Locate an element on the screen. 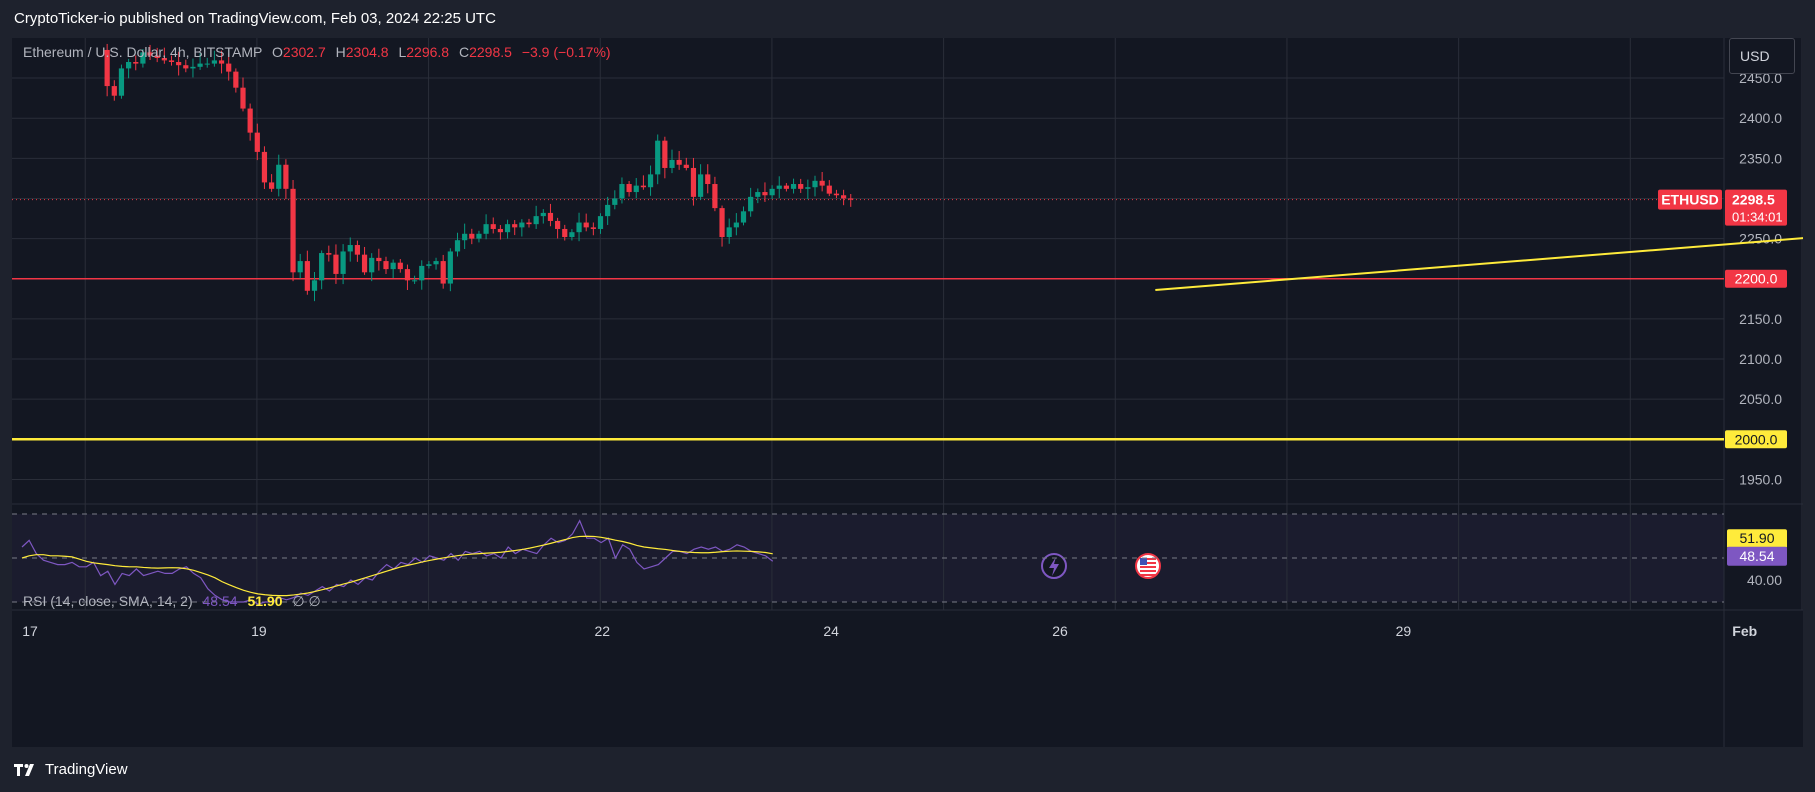 This screenshot has width=1815, height=792. lightning-event-icon is located at coordinates (1054, 566).